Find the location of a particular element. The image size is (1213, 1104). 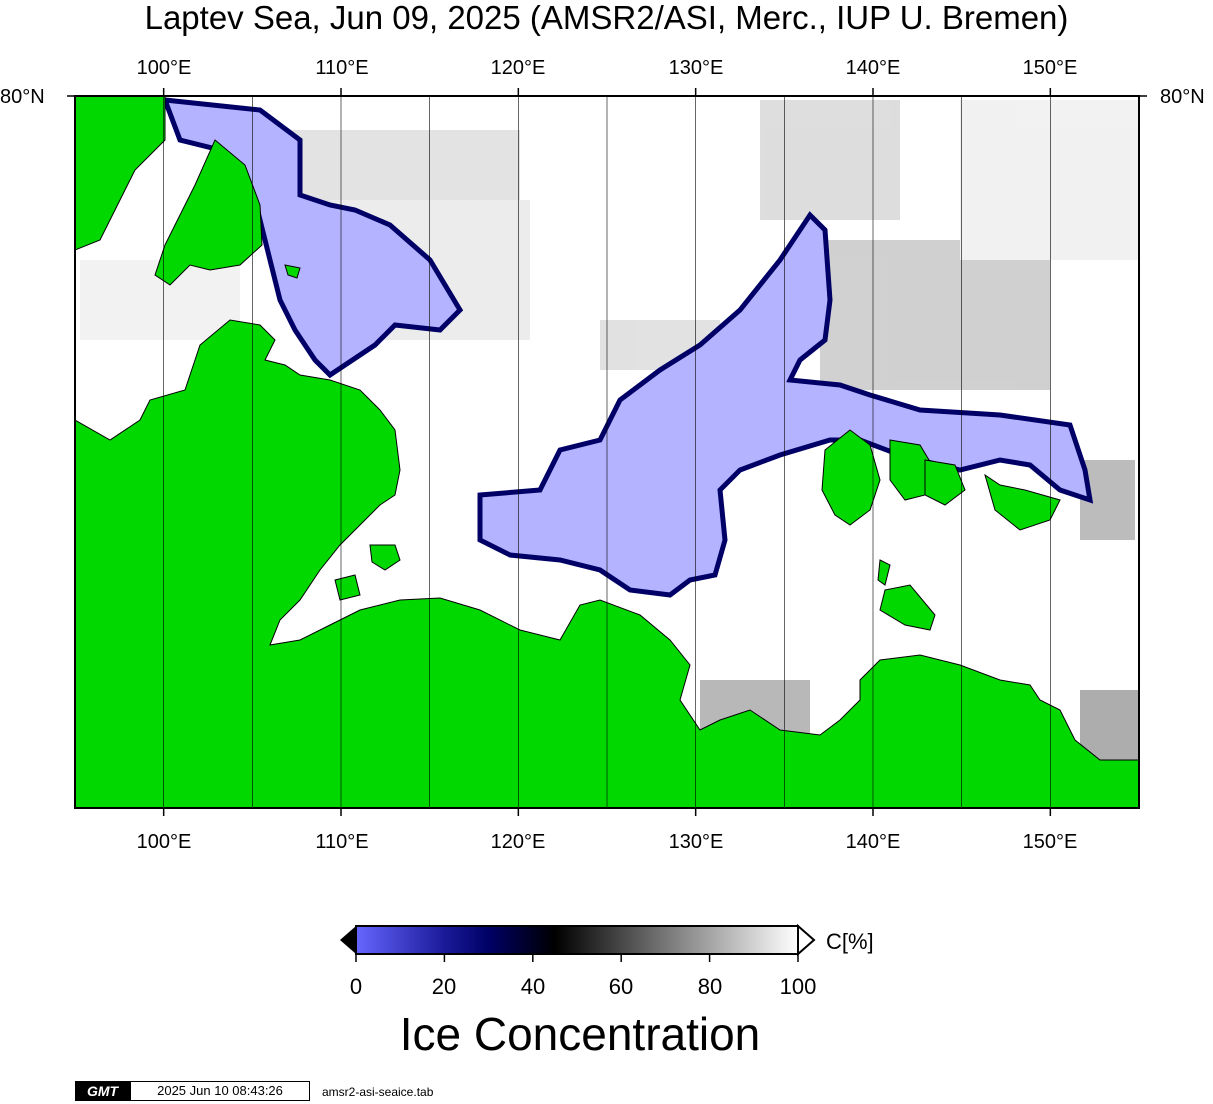

lon-label-top-100: 100°E is located at coordinates (164, 68).